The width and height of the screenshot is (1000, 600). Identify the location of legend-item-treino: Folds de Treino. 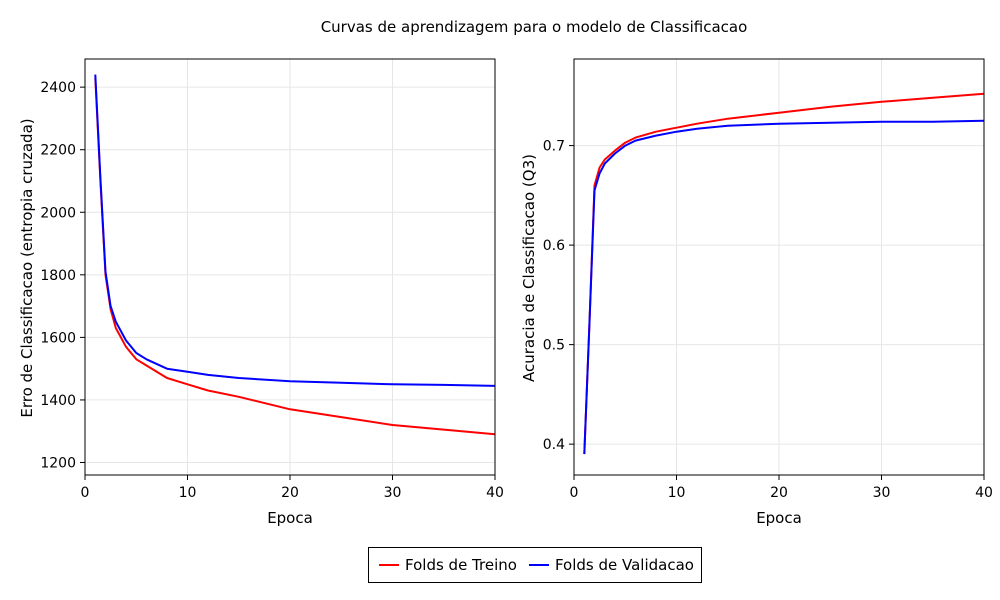
(448, 565).